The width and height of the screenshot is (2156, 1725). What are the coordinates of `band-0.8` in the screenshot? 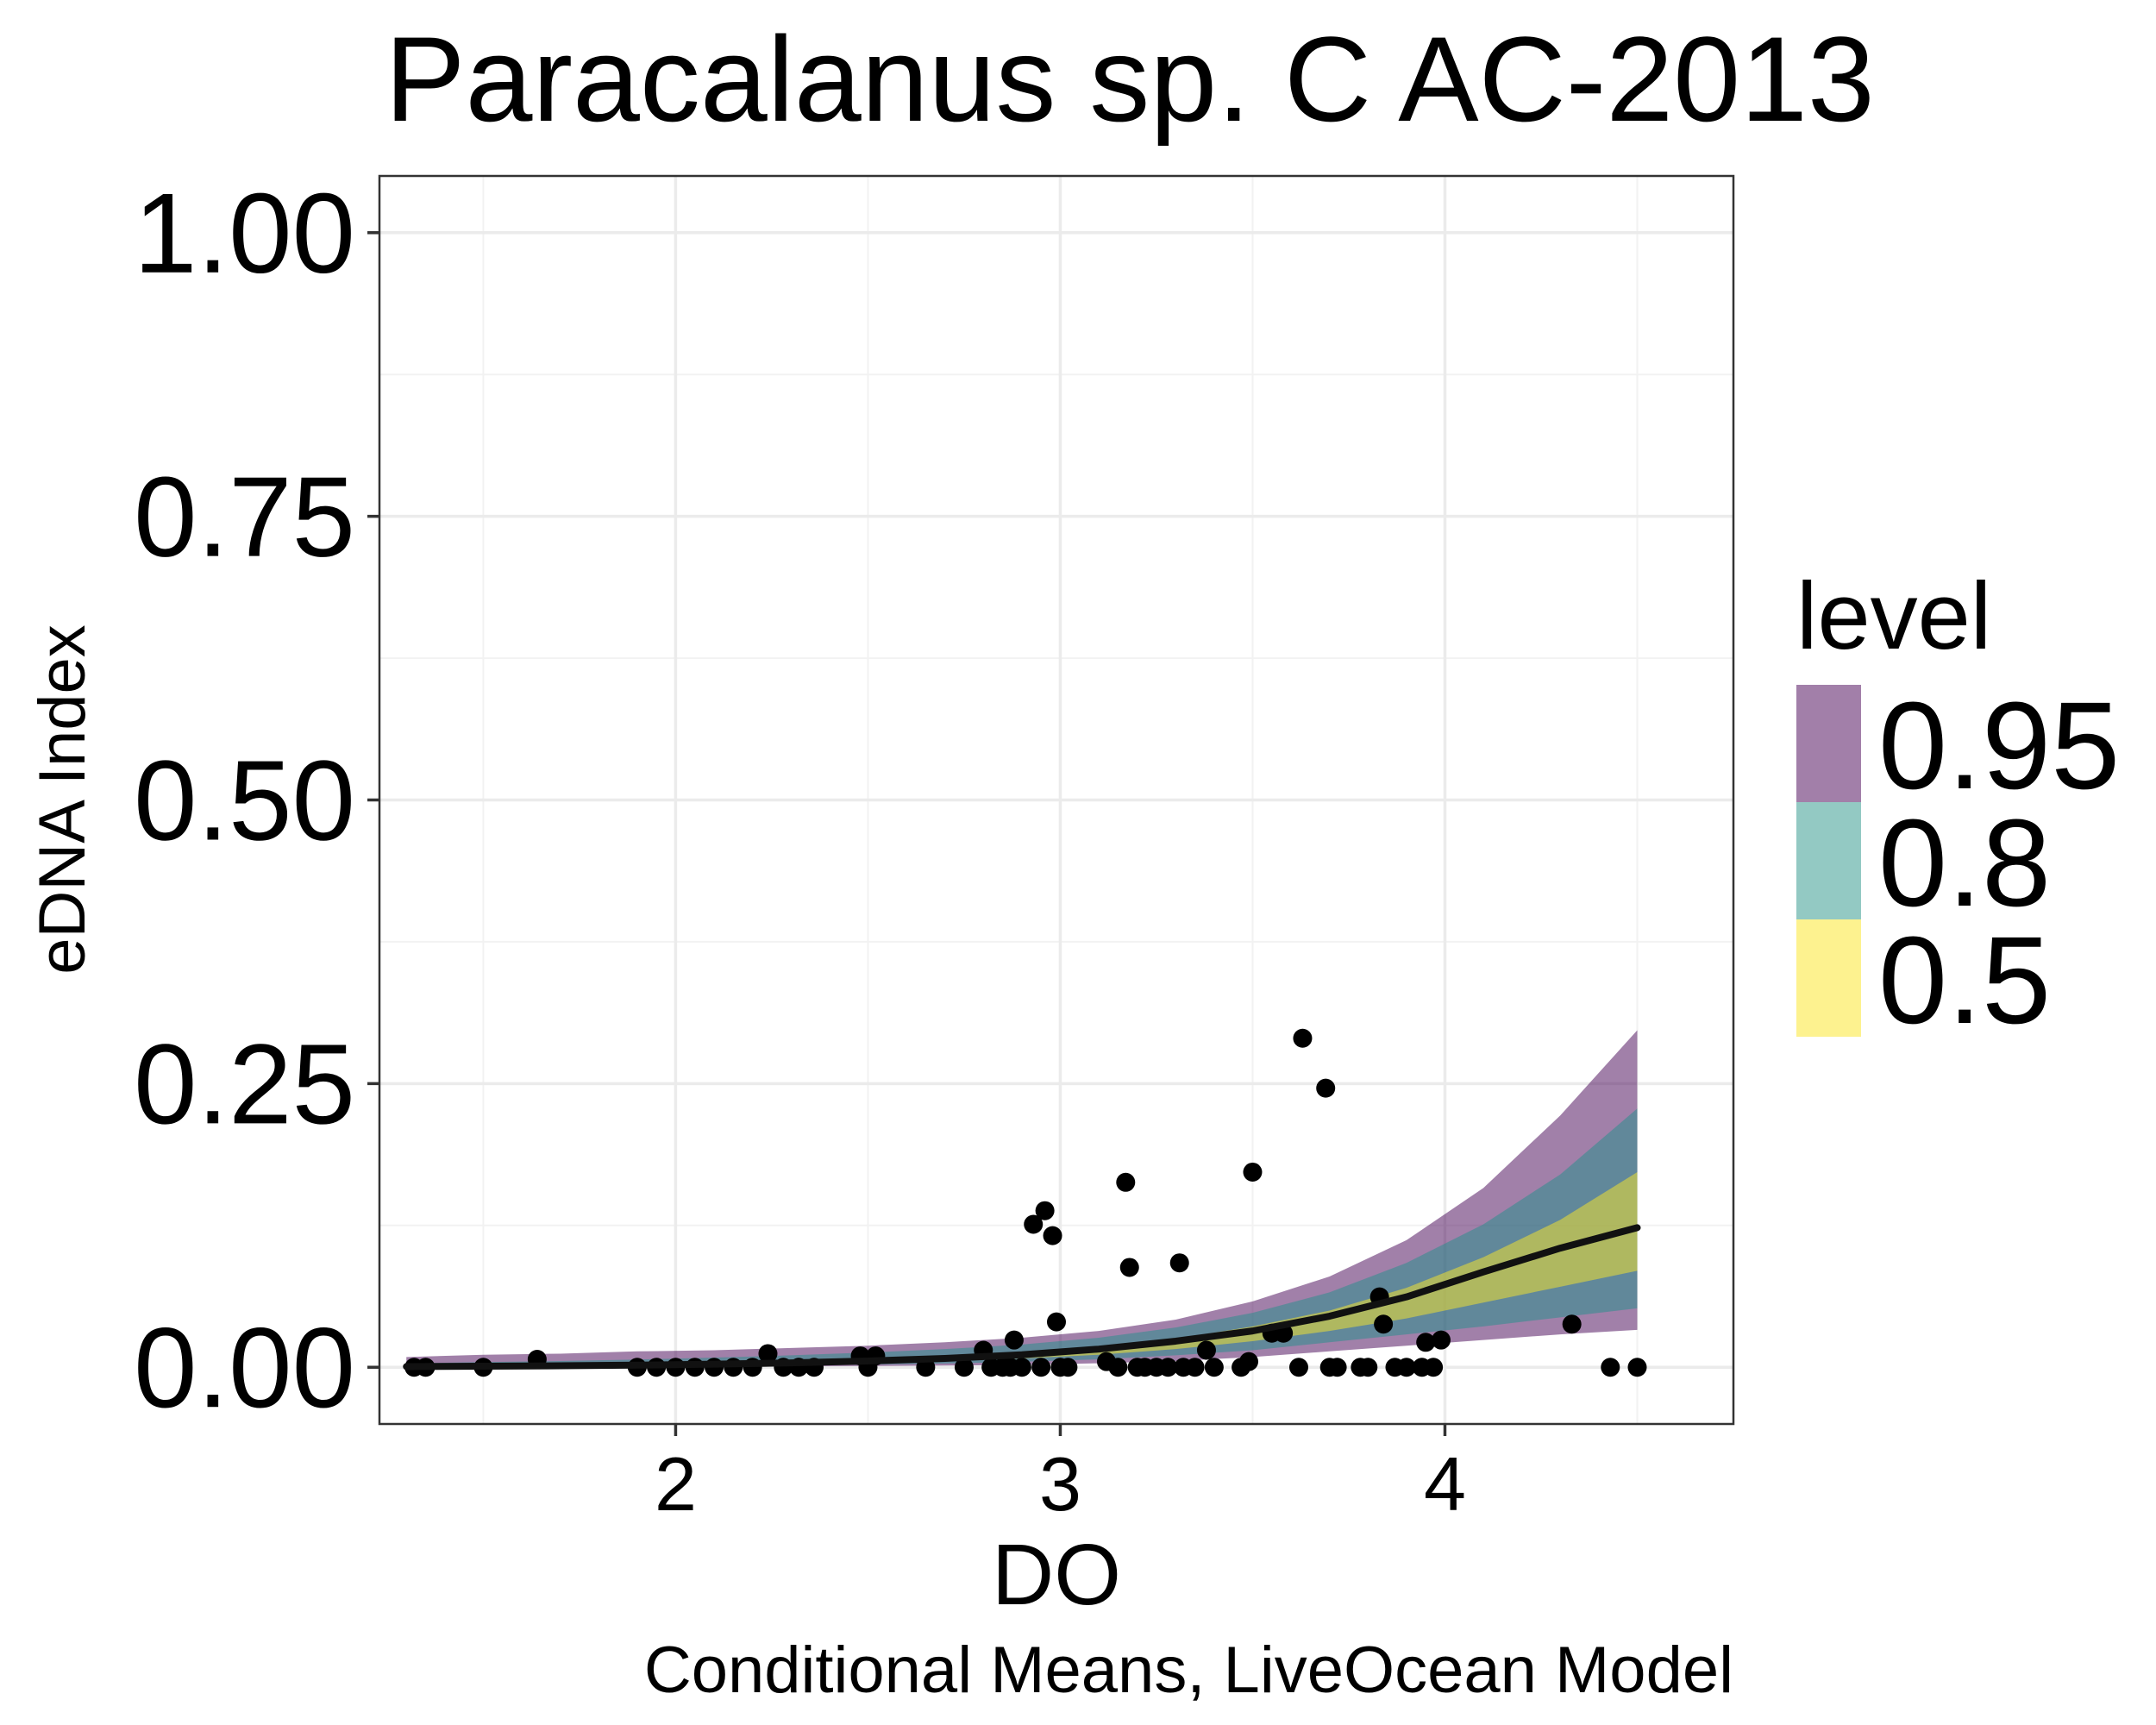 It's located at (1022, 1238).